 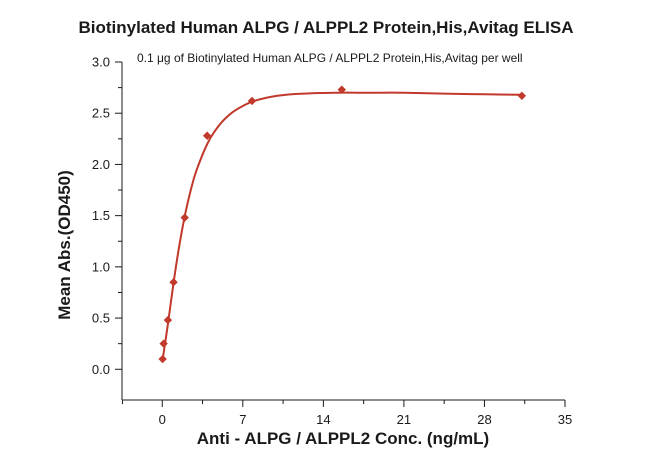 What do you see at coordinates (347, 413) in the screenshot?
I see `x-ticks: 0 7 14 21 28 35` at bounding box center [347, 413].